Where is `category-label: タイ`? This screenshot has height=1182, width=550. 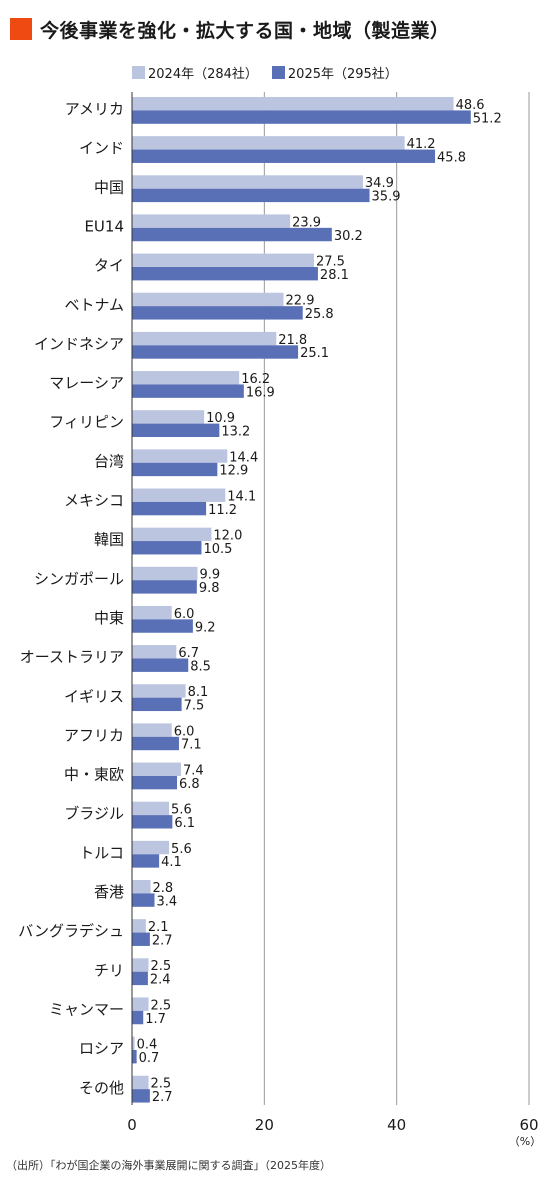 category-label: タイ is located at coordinates (109, 266).